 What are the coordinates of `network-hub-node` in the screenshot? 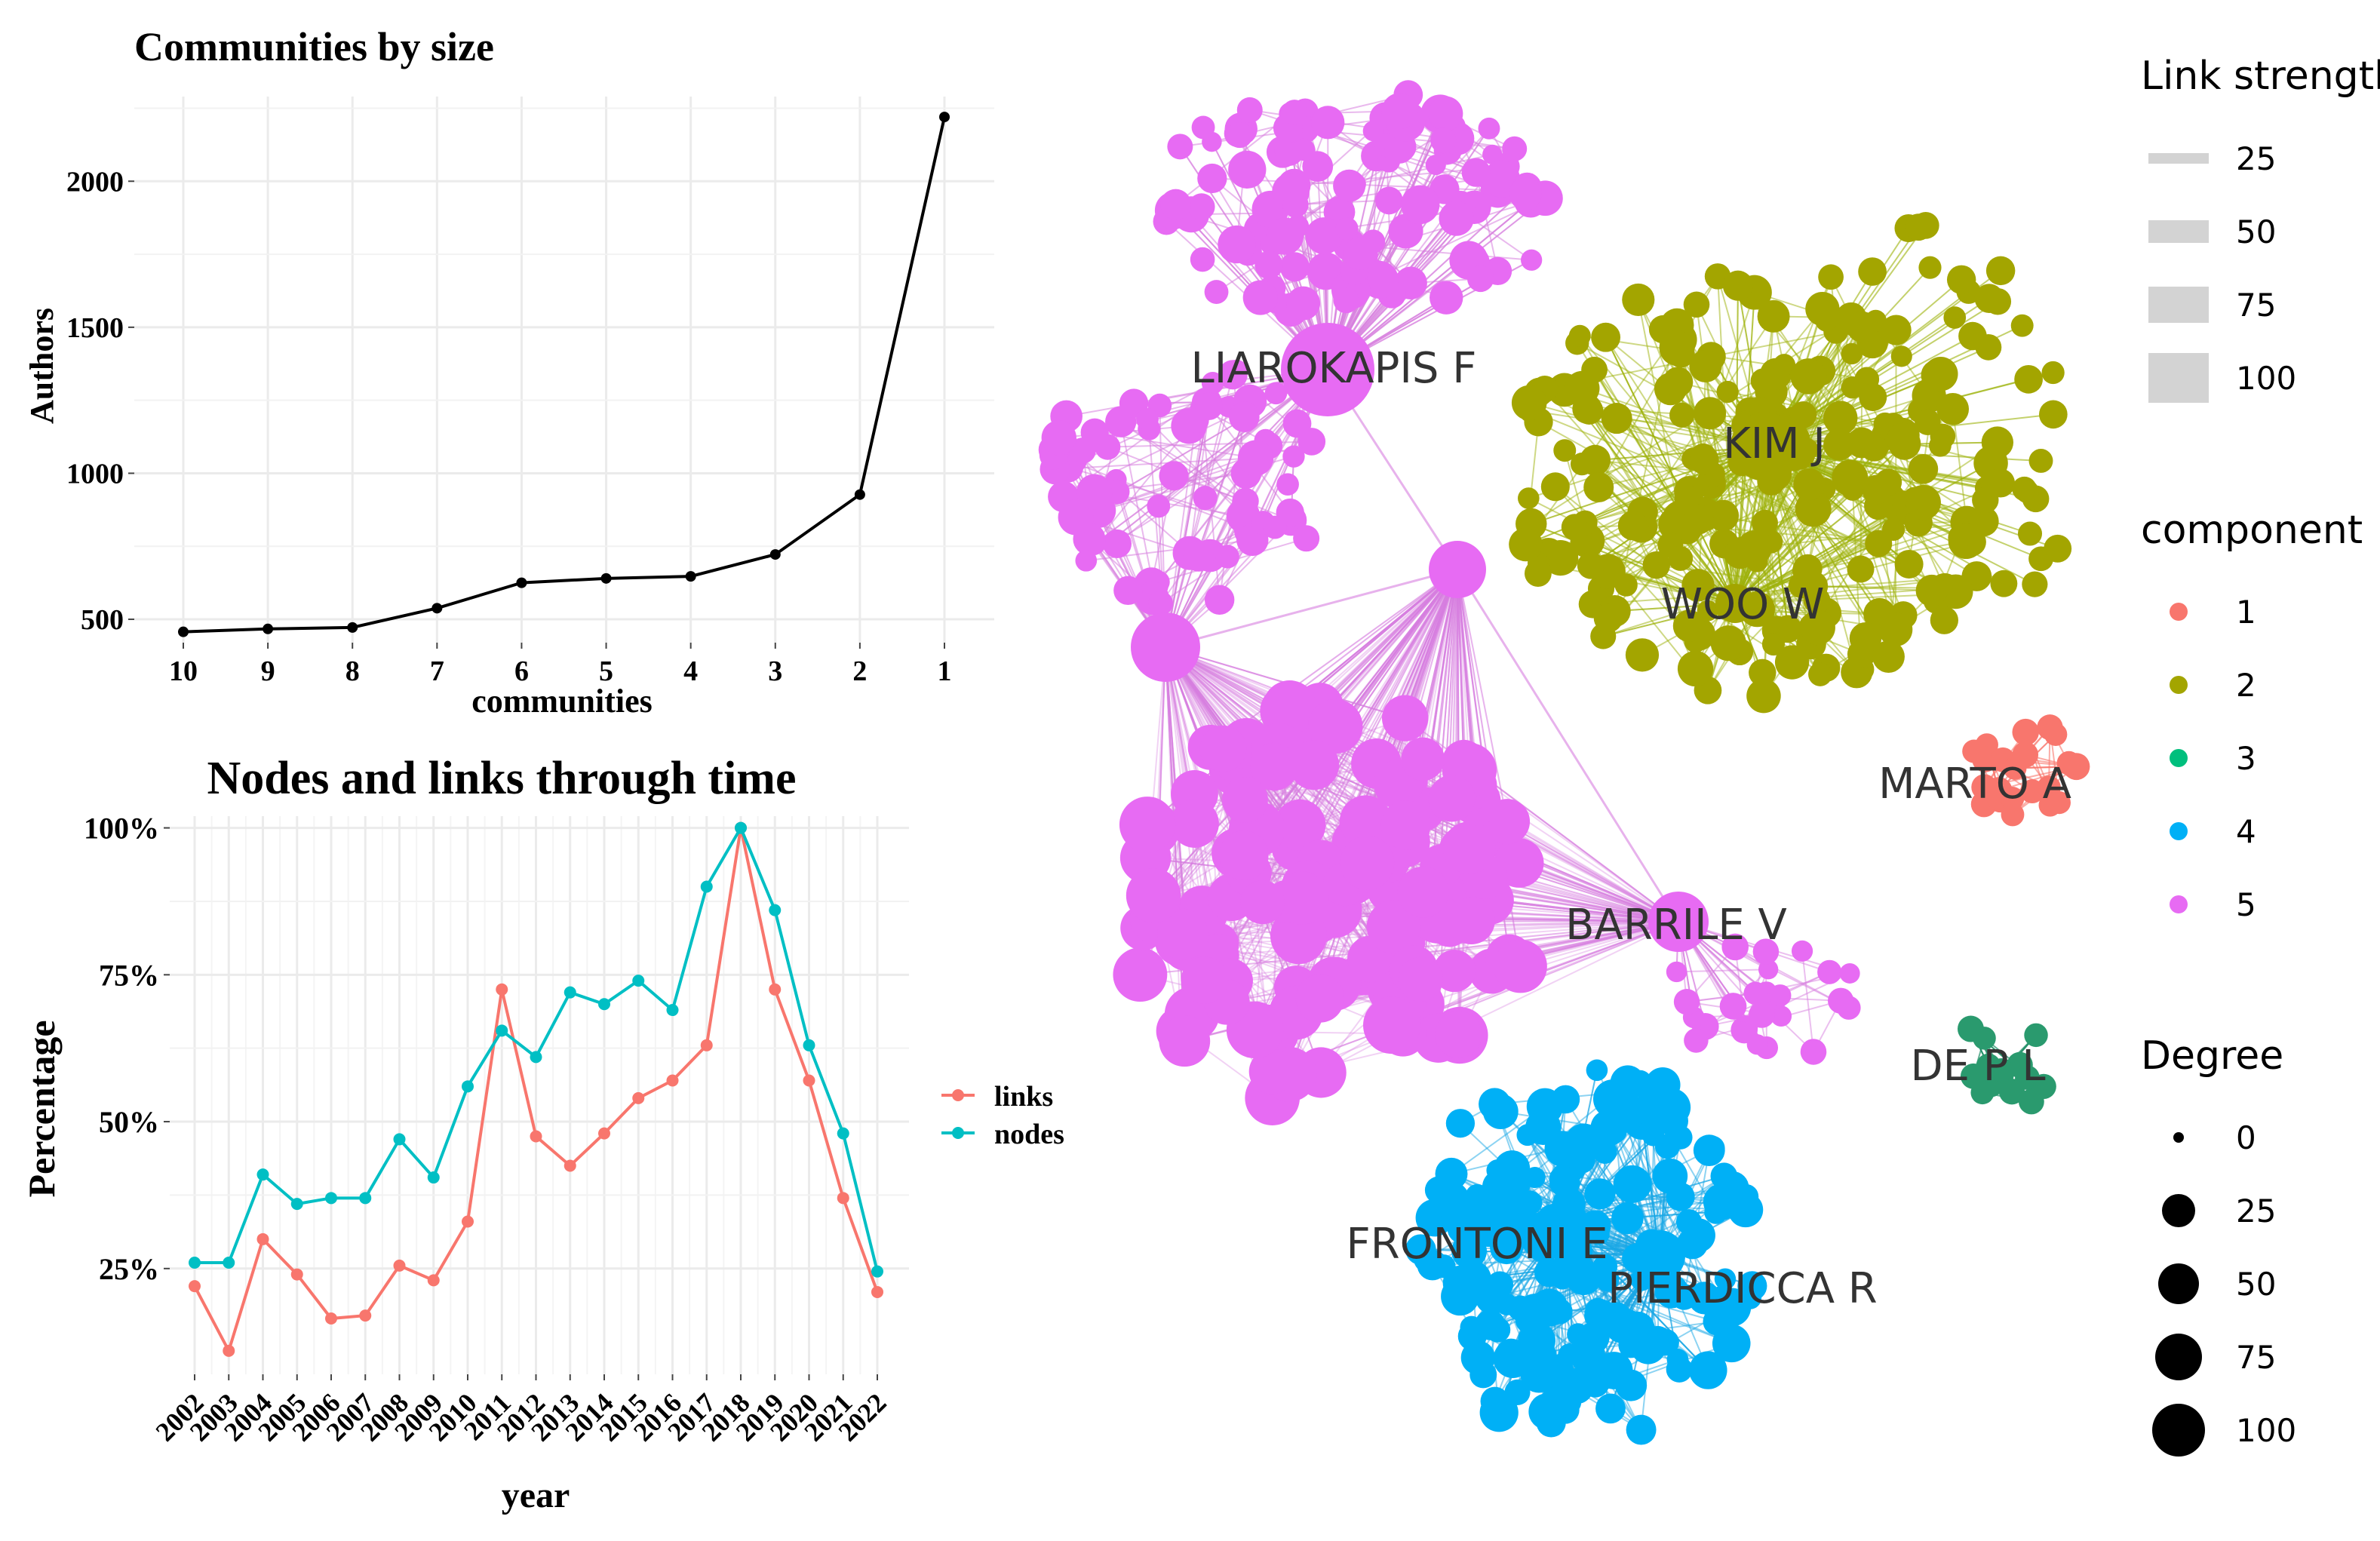 It's located at (1735, 603).